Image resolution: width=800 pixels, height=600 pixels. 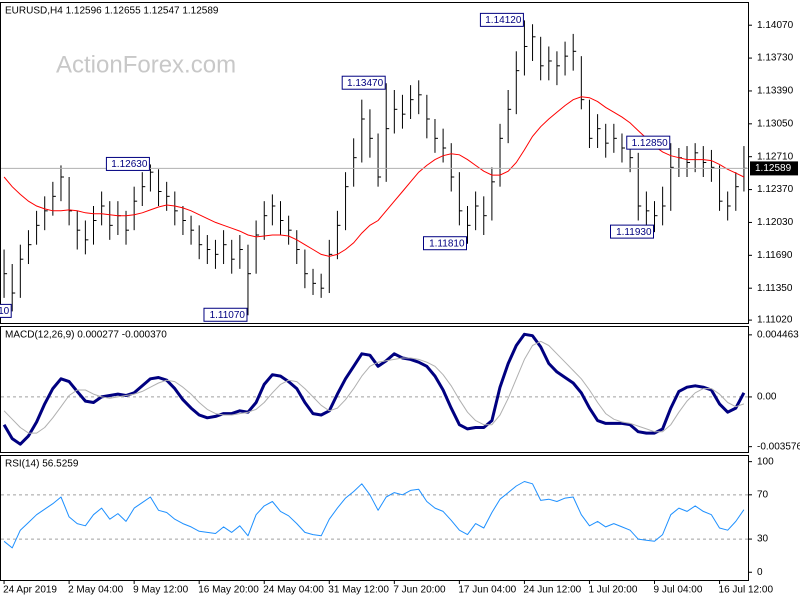 I want to click on x-tick-label: 9 May 12:00, so click(x=160, y=590).